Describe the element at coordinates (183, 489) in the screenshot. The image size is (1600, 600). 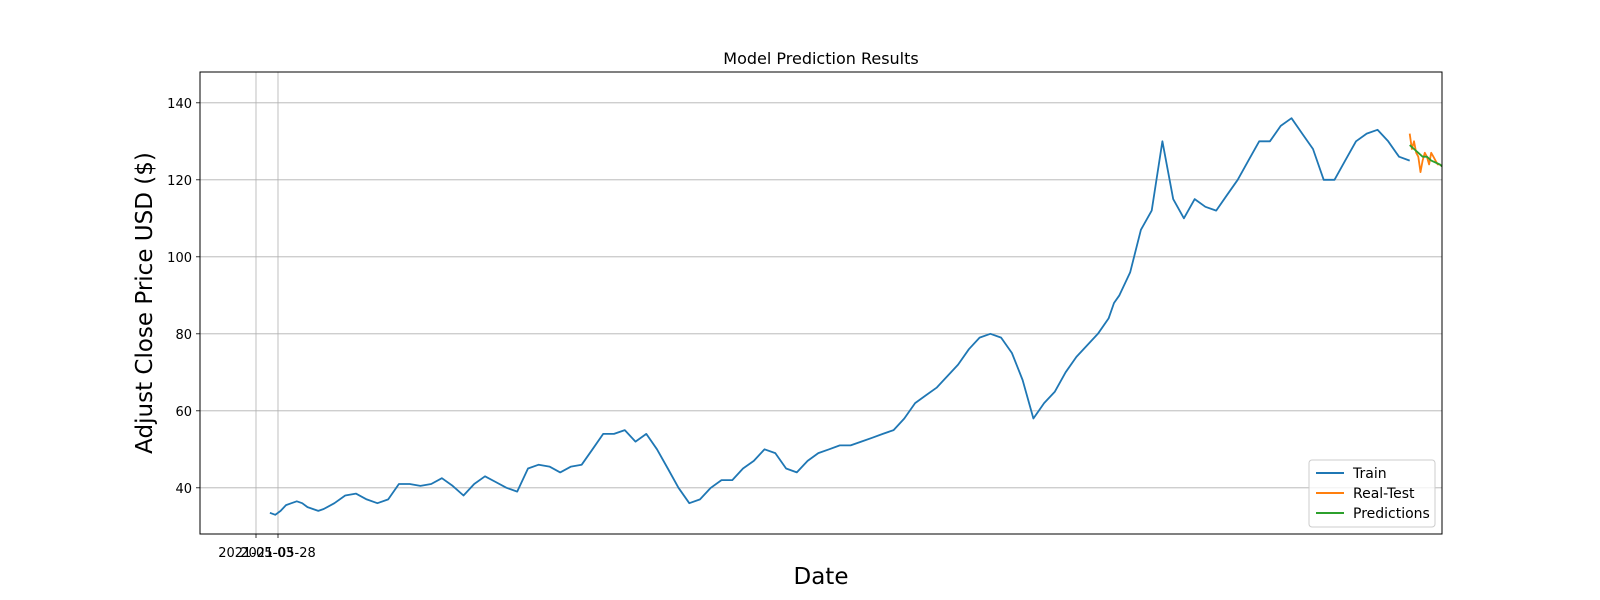
I see `y-tick-label: 40` at that location.